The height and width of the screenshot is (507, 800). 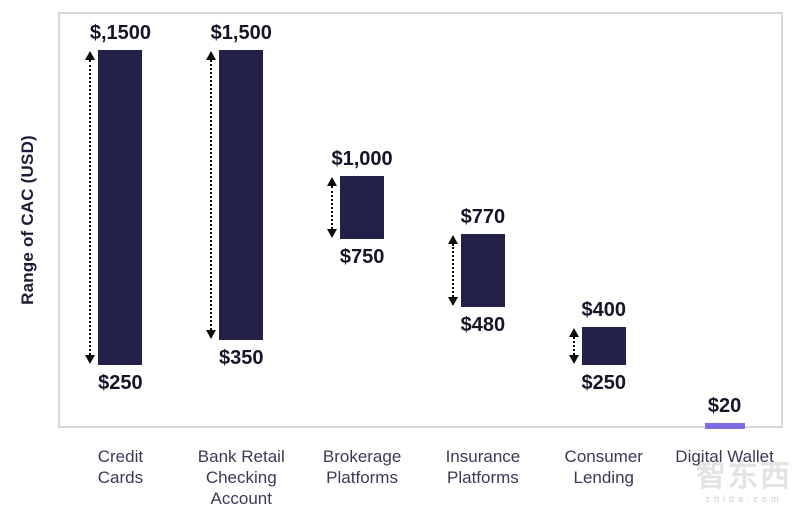 I want to click on category-label-insurance-platforms: Insurance Platforms, so click(x=483, y=467).